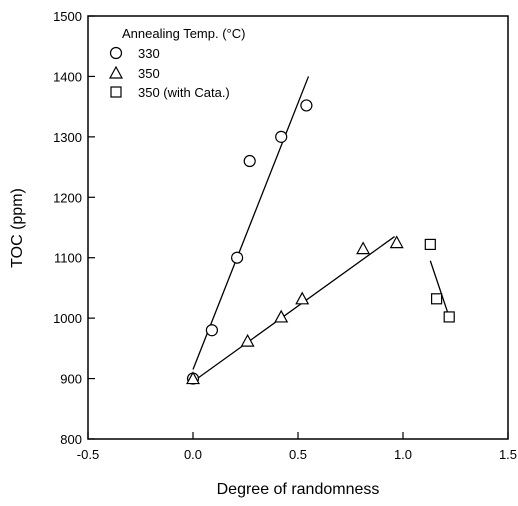 The height and width of the screenshot is (506, 518). Describe the element at coordinates (67, 16) in the screenshot. I see `y-tick-label: 1500` at that location.